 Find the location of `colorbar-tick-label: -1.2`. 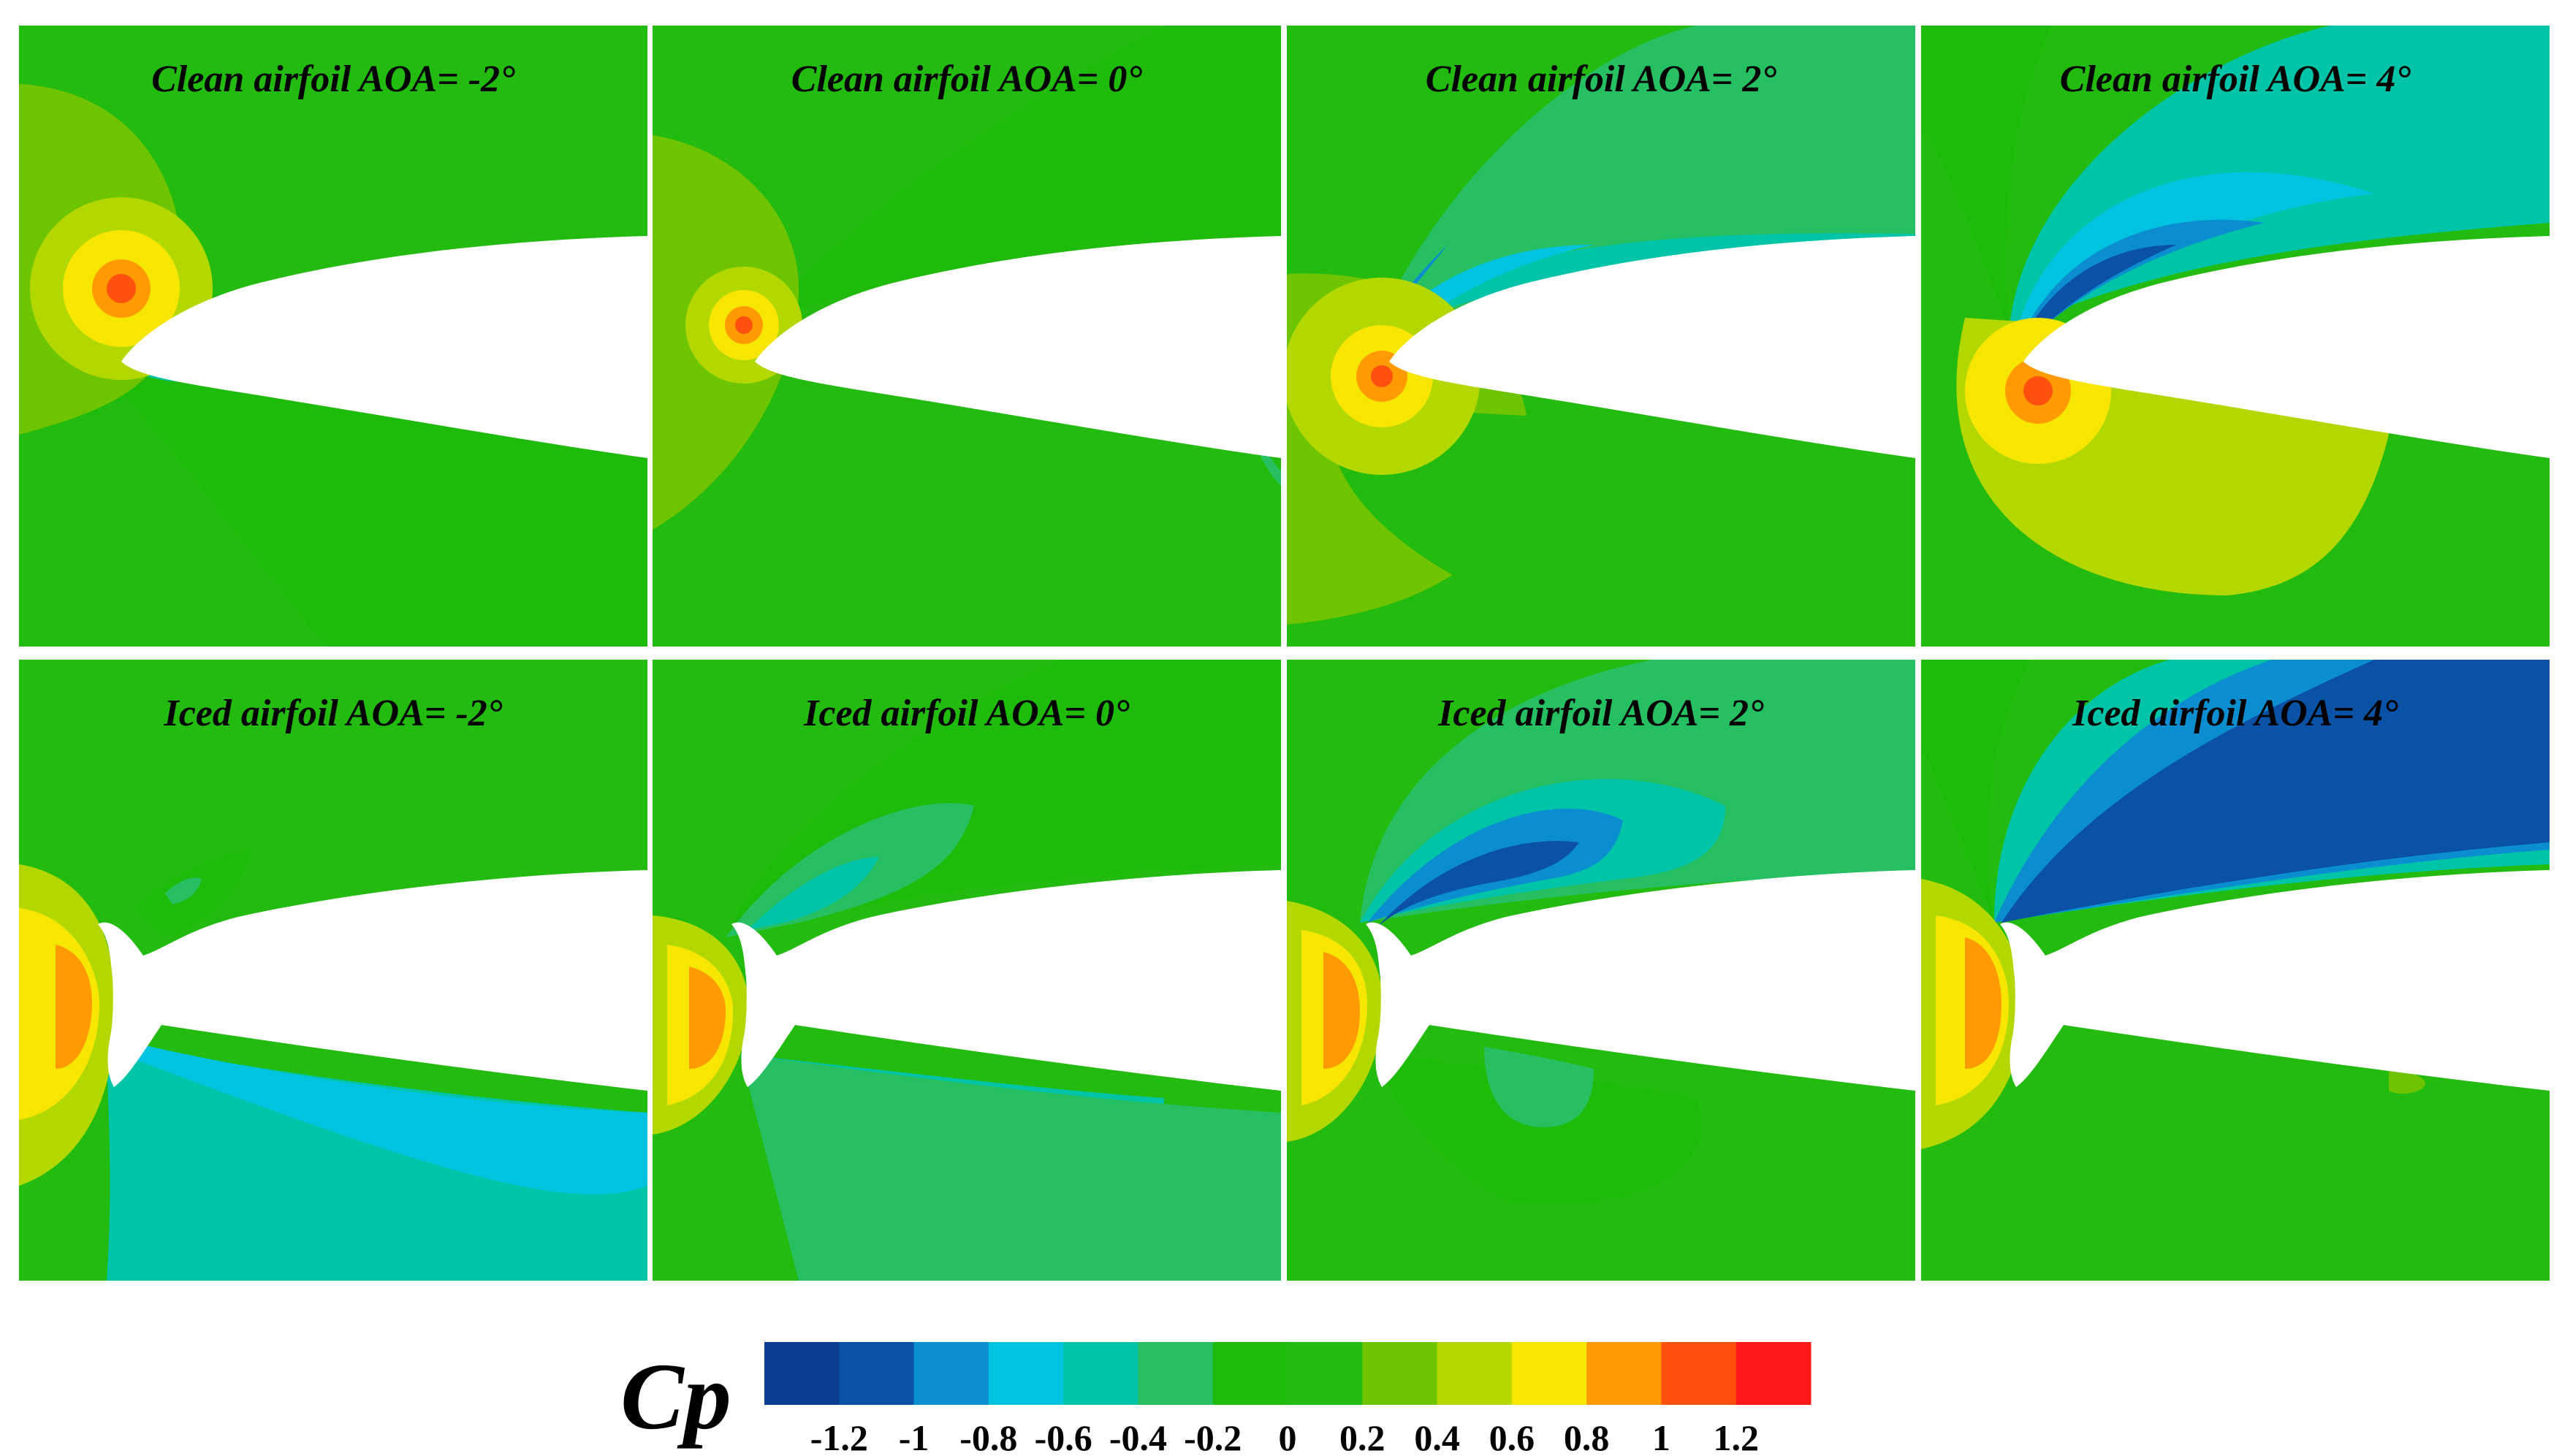

colorbar-tick-label: -1.2 is located at coordinates (839, 1436).